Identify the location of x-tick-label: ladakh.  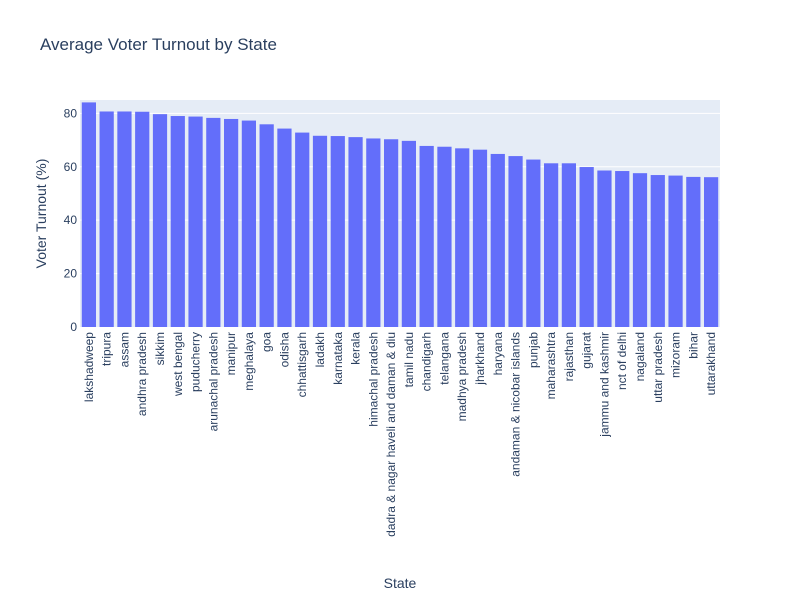
(320, 349).